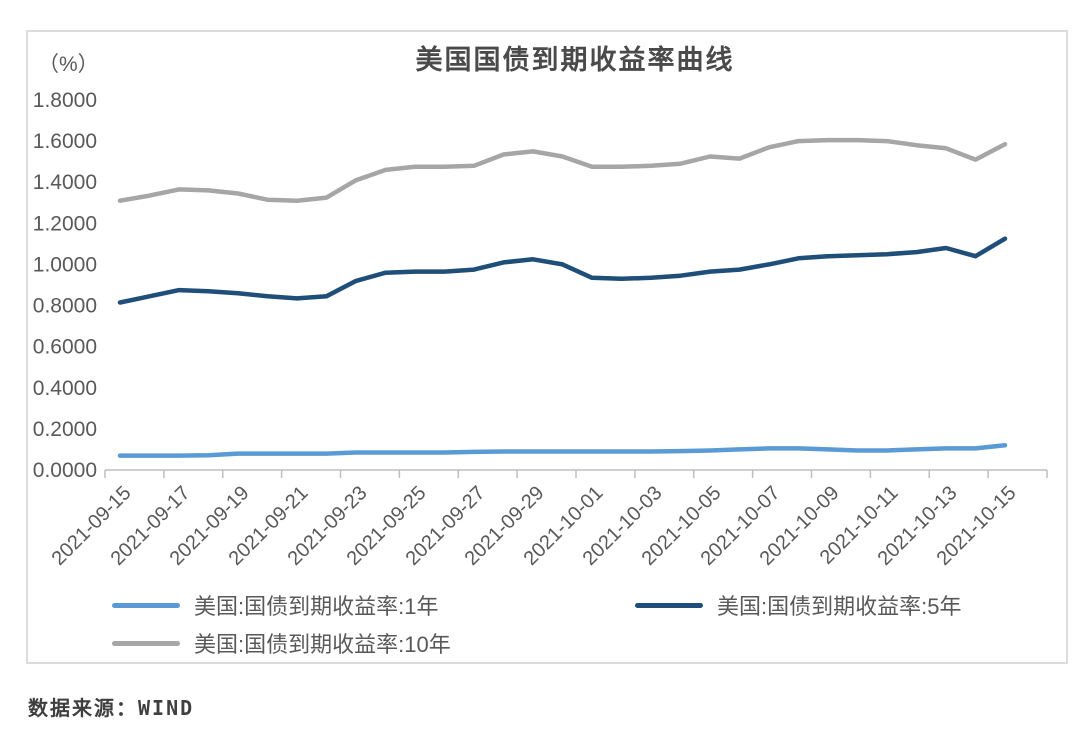  I want to click on legend-item-5y: 美国:国债到期收益率:5年, so click(798, 605).